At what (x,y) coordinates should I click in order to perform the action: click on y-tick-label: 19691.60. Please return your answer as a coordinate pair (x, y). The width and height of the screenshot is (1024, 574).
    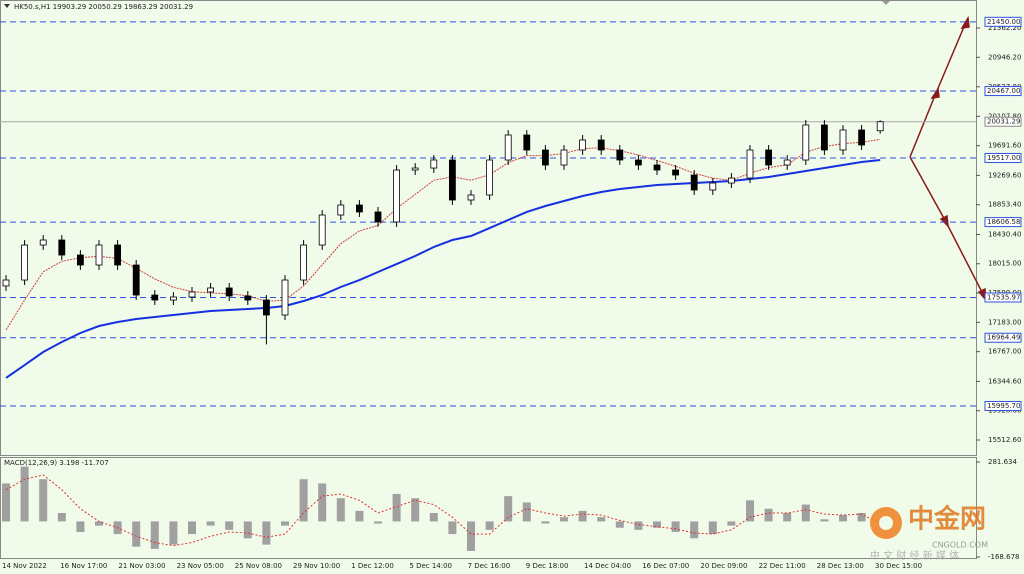
    Looking at the image, I should click on (1004, 146).